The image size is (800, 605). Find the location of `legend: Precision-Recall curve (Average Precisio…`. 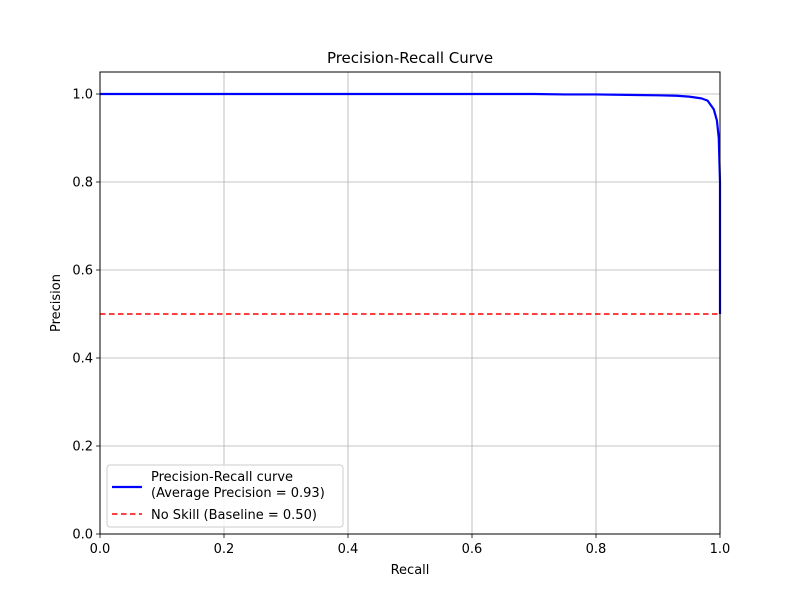

legend: Precision-Recall curve (Average Precisio… is located at coordinates (225, 496).